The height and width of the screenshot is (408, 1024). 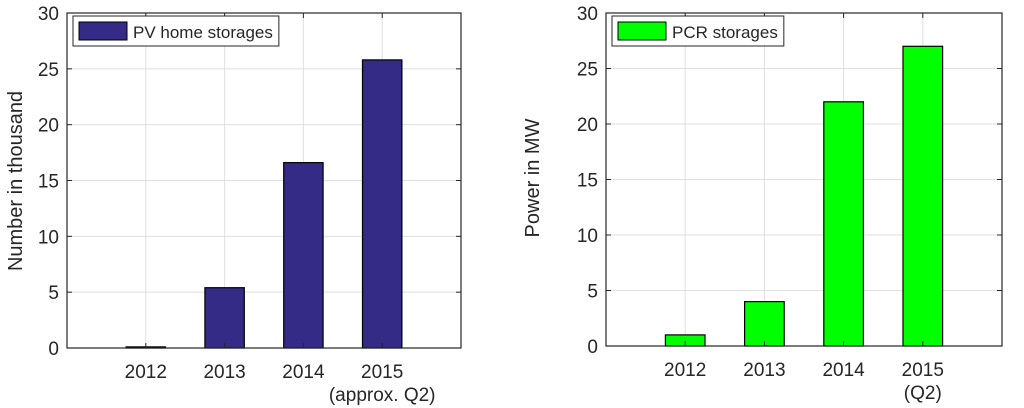 I want to click on x-tick-sublabel: (approx. Q2), so click(x=382, y=395).